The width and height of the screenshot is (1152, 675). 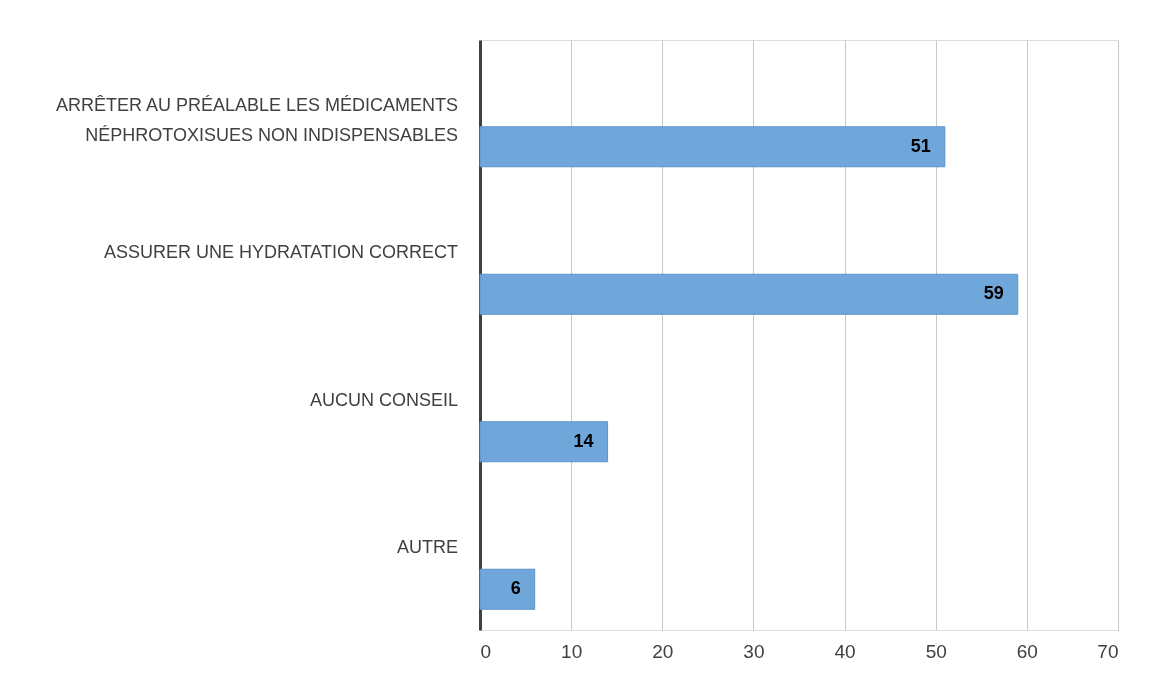 I want to click on data-label: 14, so click(x=583, y=440).